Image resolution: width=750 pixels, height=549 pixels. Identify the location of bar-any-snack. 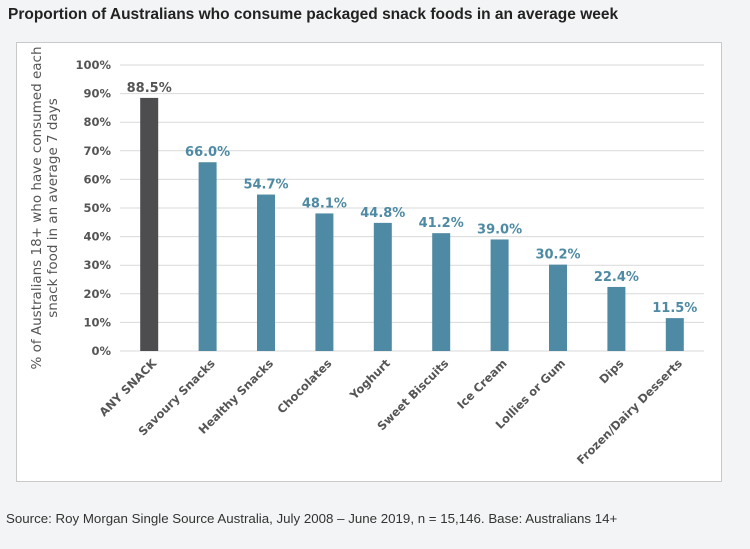
(149, 224).